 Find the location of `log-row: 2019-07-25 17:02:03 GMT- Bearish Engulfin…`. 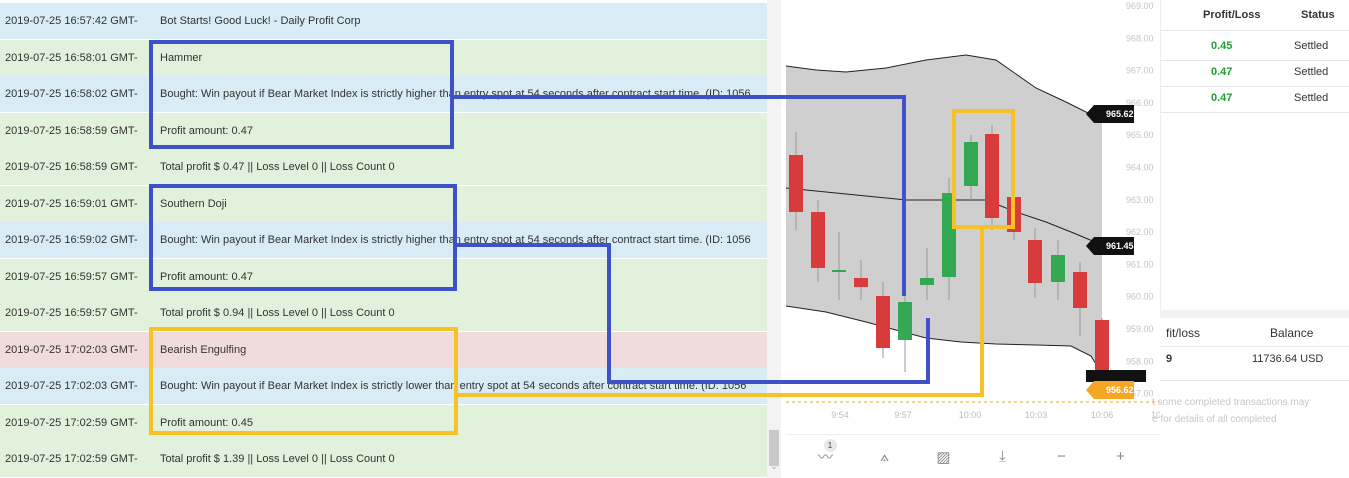

log-row: 2019-07-25 17:02:03 GMT- Bearish Engulfin… is located at coordinates (383, 349).